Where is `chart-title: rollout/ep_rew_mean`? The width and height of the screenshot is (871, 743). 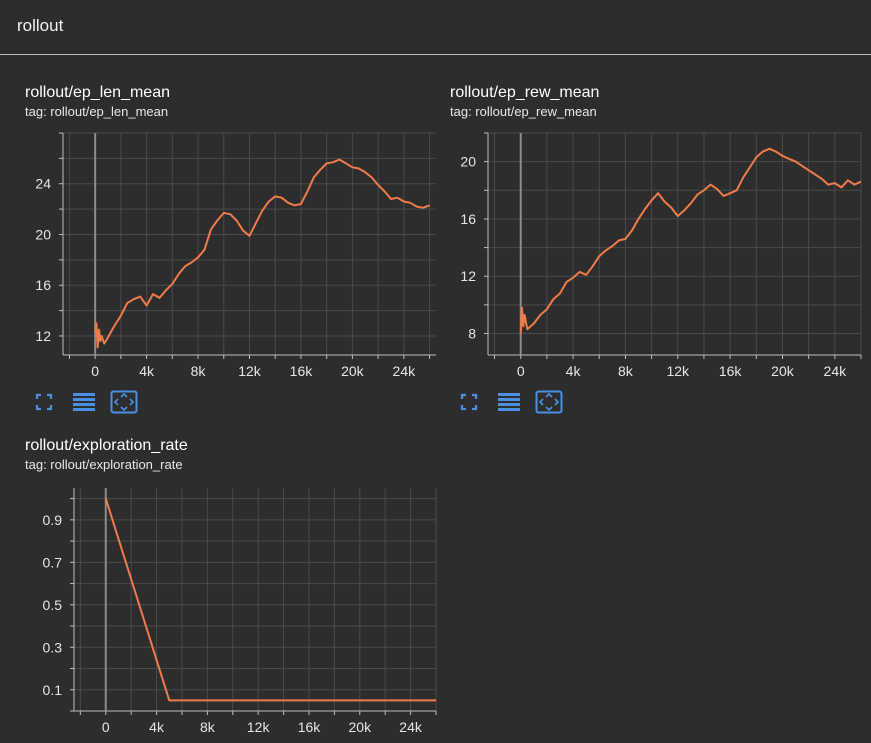 chart-title: rollout/ep_rew_mean is located at coordinates (525, 92).